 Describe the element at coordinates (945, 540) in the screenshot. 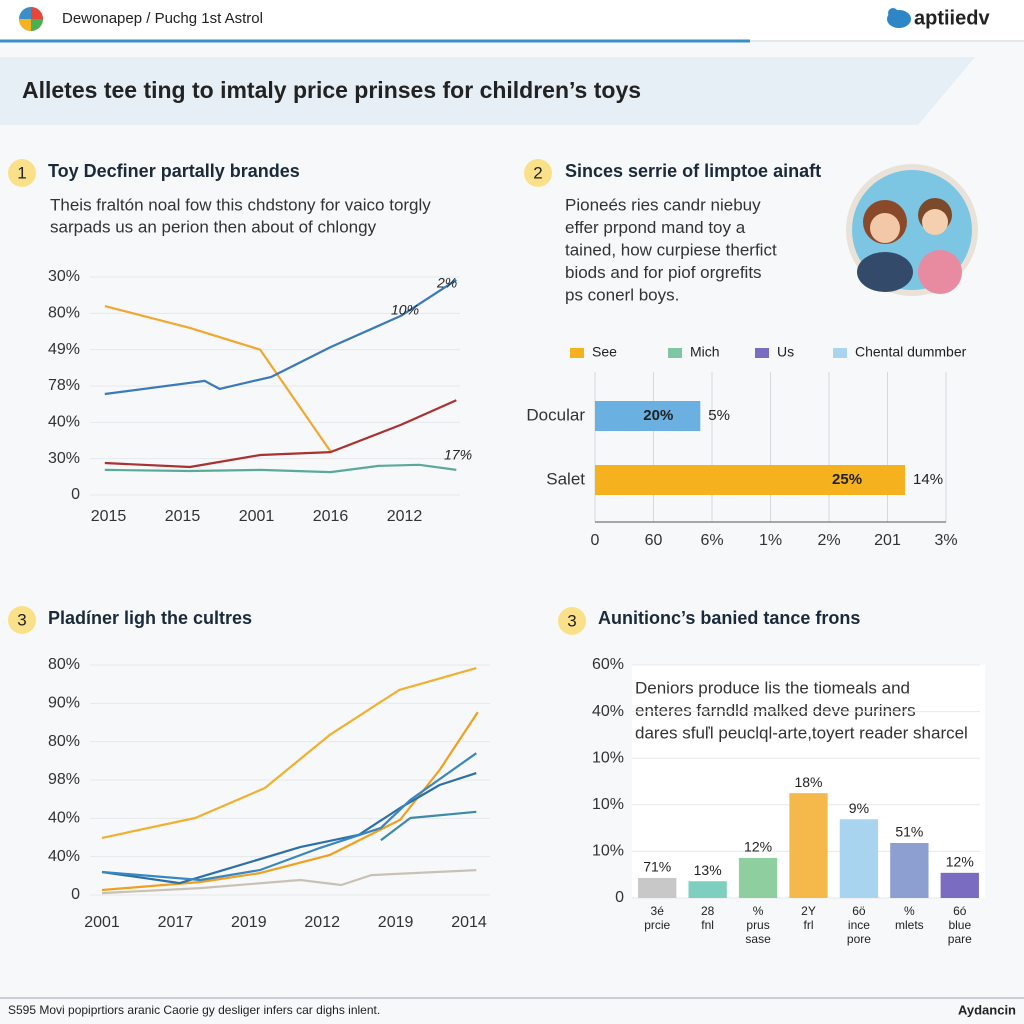

I see `x-tick-label: 3%` at that location.